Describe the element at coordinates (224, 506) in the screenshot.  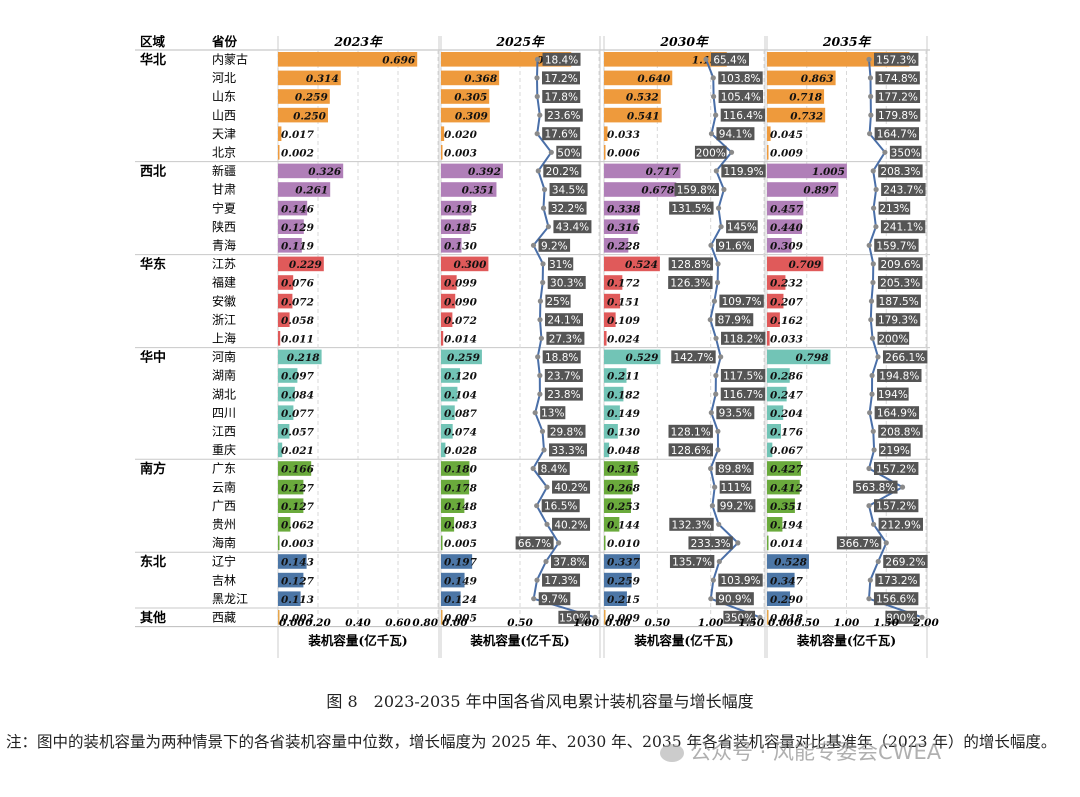
I see `province-label: 广西` at that location.